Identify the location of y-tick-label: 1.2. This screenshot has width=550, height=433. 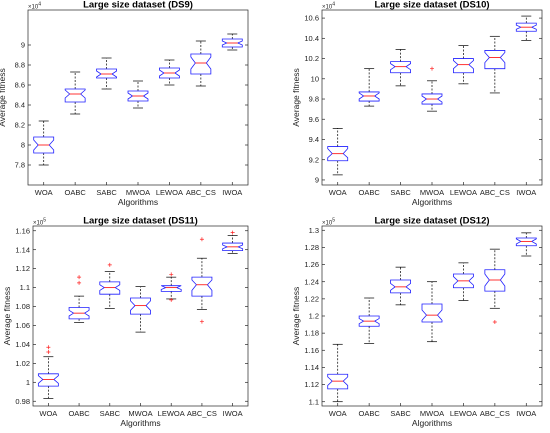
(314, 316).